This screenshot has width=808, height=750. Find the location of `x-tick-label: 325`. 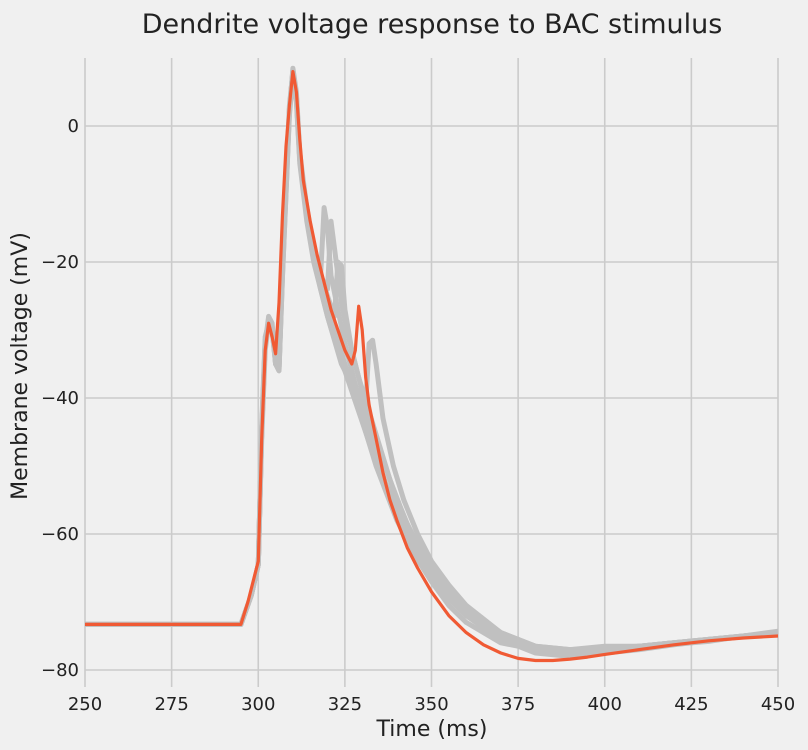

x-tick-label: 325 is located at coordinates (345, 704).